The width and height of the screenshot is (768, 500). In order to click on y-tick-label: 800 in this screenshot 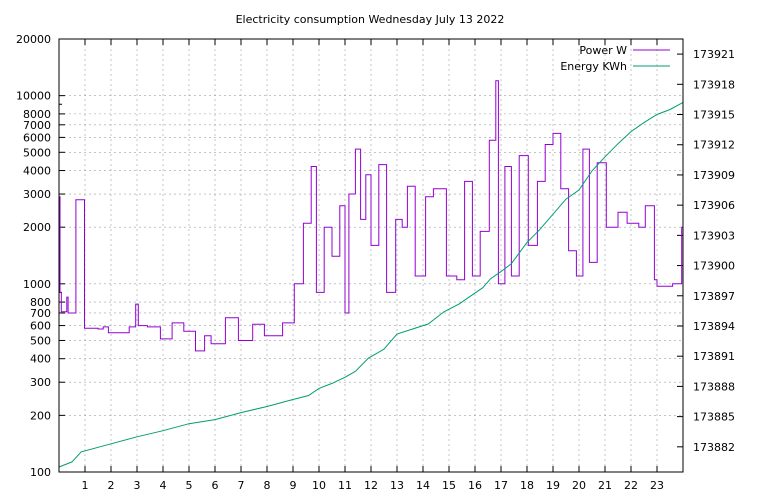, I will do `click(40, 302)`.